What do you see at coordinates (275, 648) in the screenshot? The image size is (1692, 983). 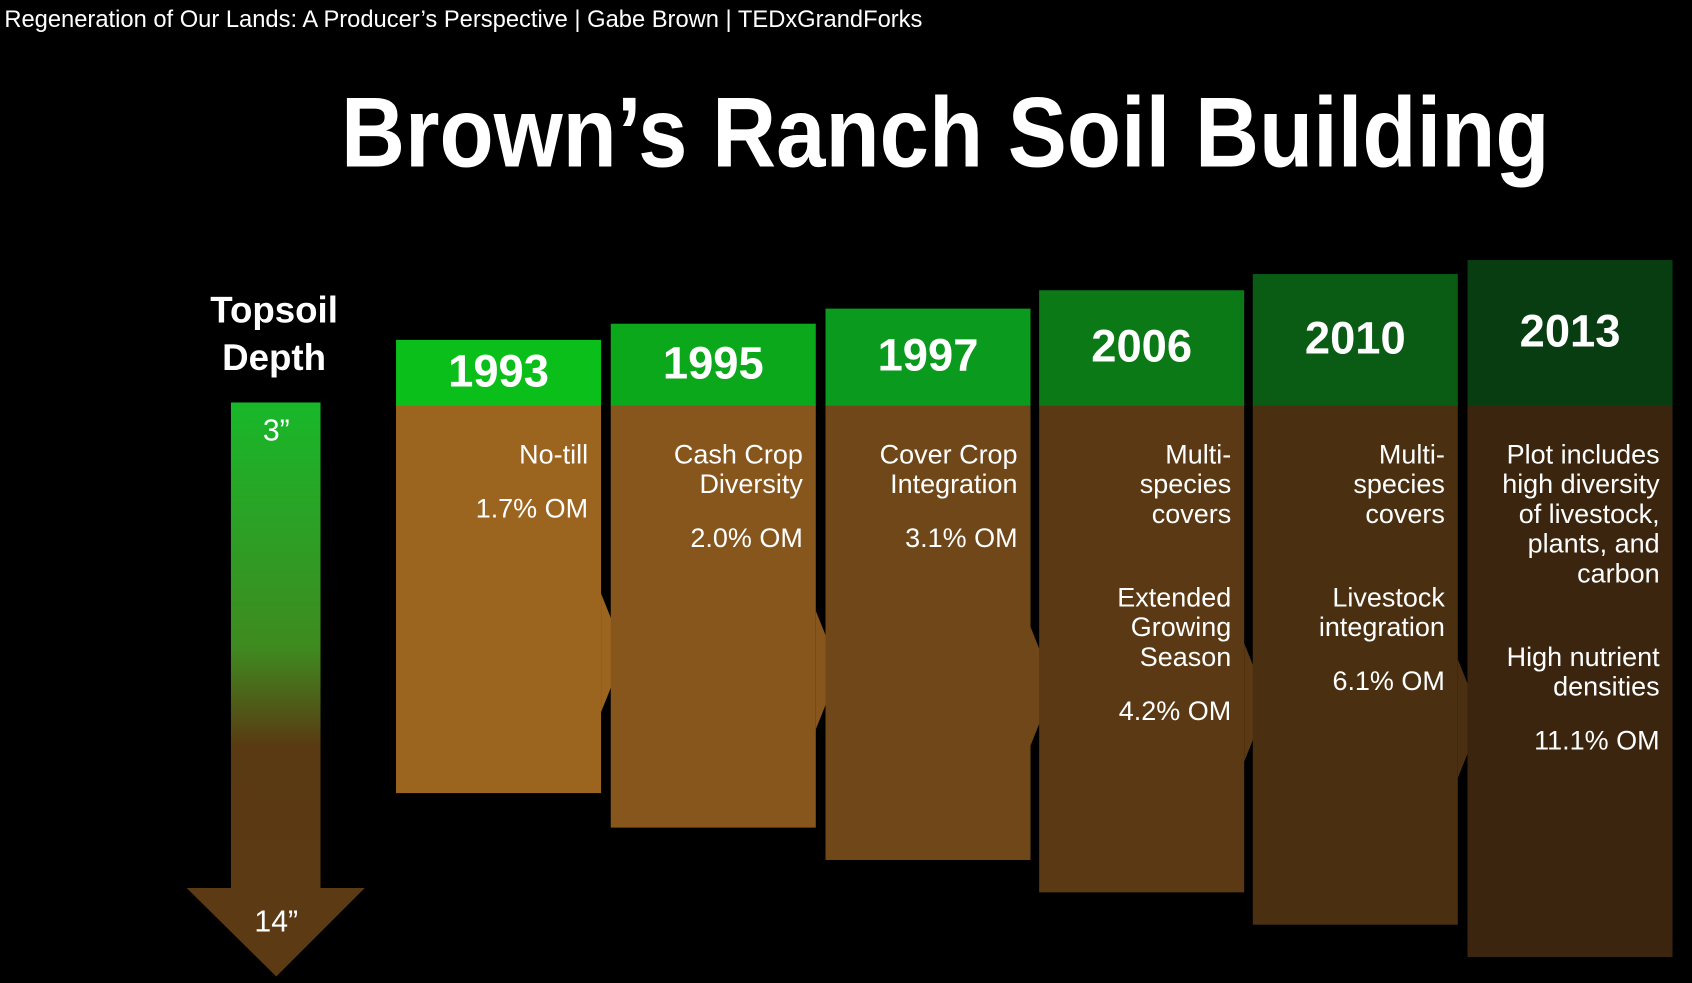 I see `depth-arrow-shaft` at bounding box center [275, 648].